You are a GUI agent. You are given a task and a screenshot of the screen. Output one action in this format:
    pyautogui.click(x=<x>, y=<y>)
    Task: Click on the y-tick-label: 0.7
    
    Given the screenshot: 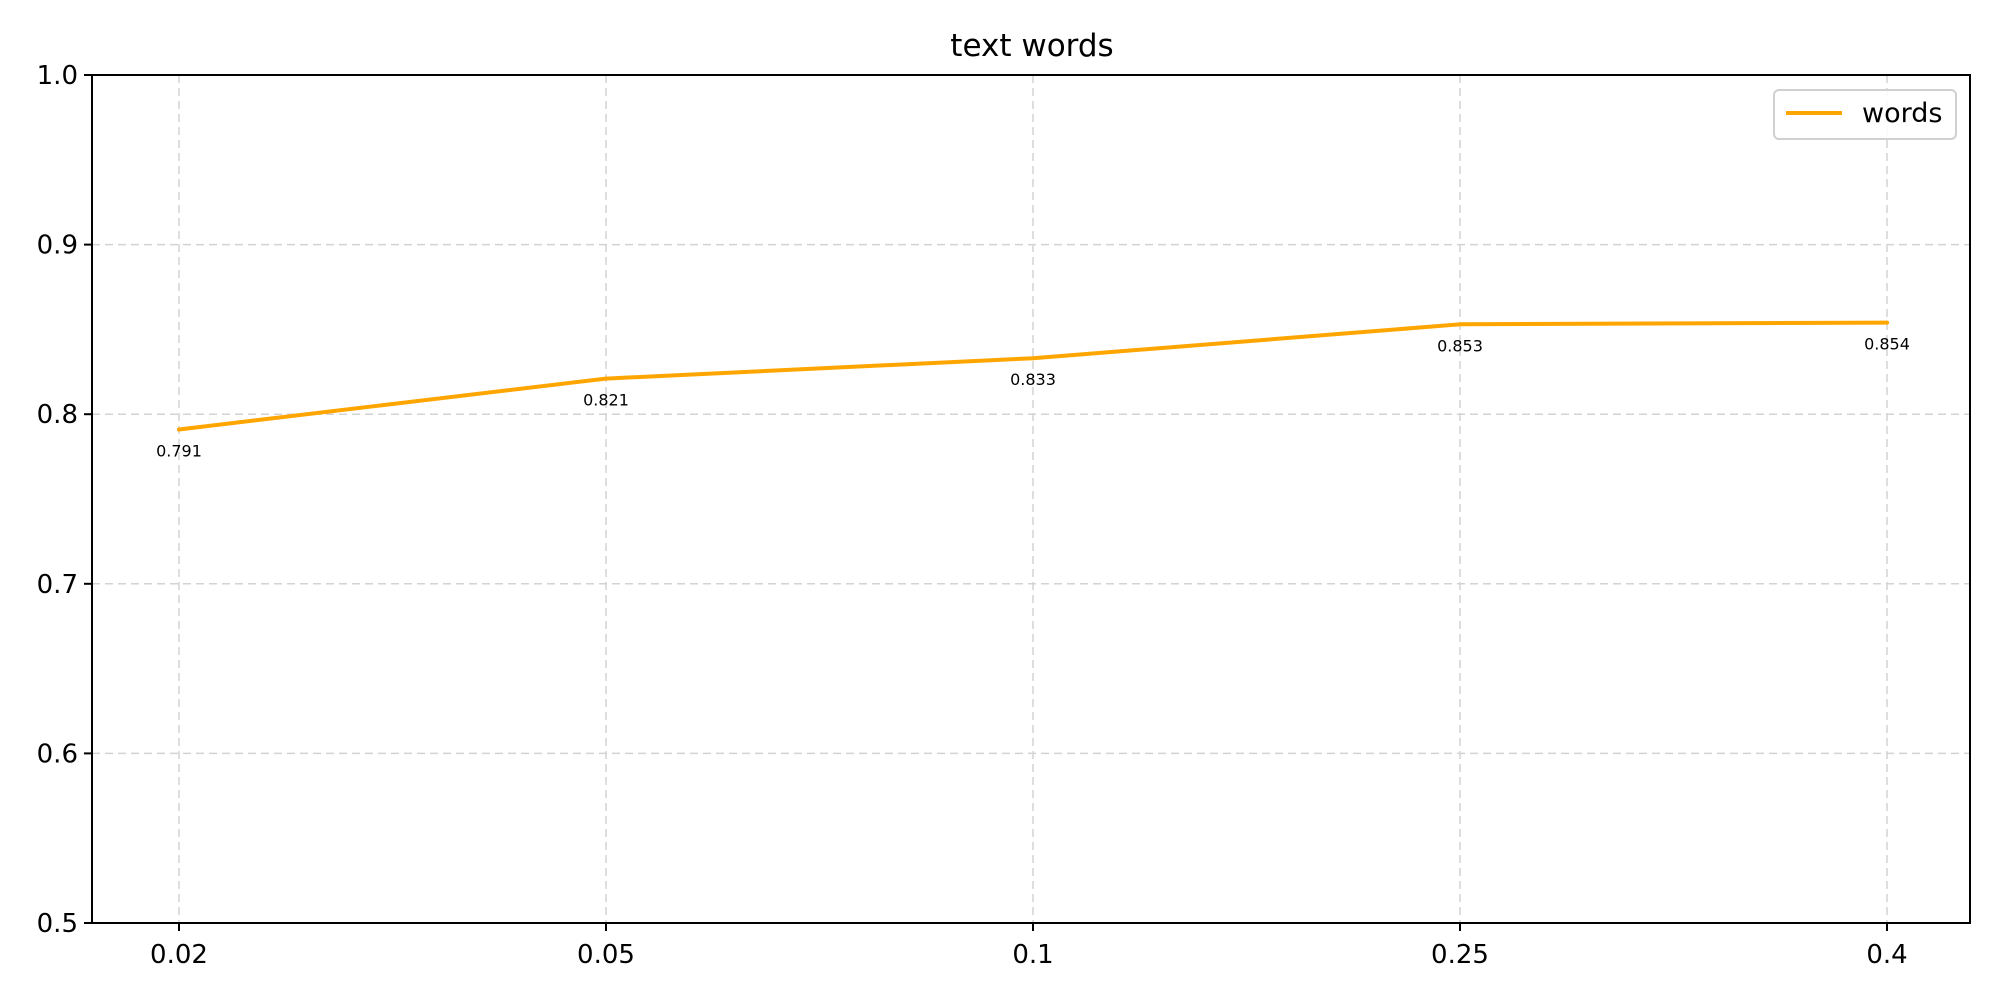 What is the action you would take?
    pyautogui.click(x=57, y=585)
    